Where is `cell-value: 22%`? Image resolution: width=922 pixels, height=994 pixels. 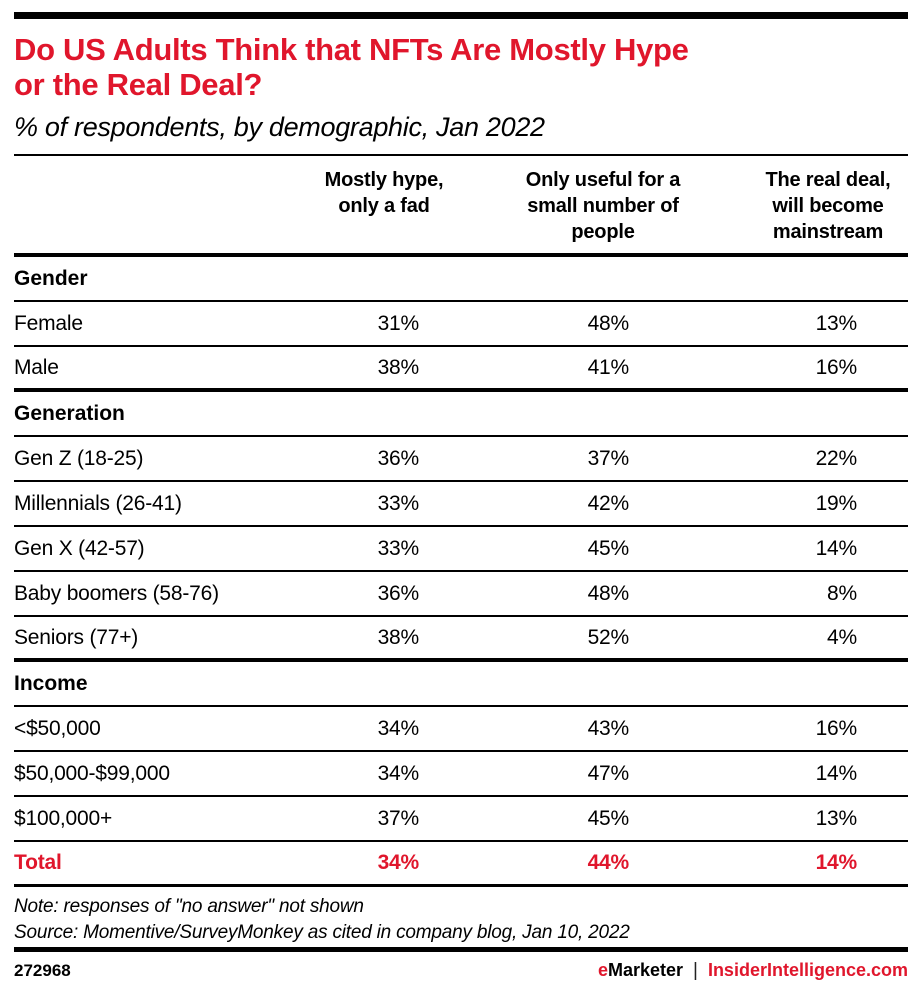 cell-value: 22% is located at coordinates (836, 458).